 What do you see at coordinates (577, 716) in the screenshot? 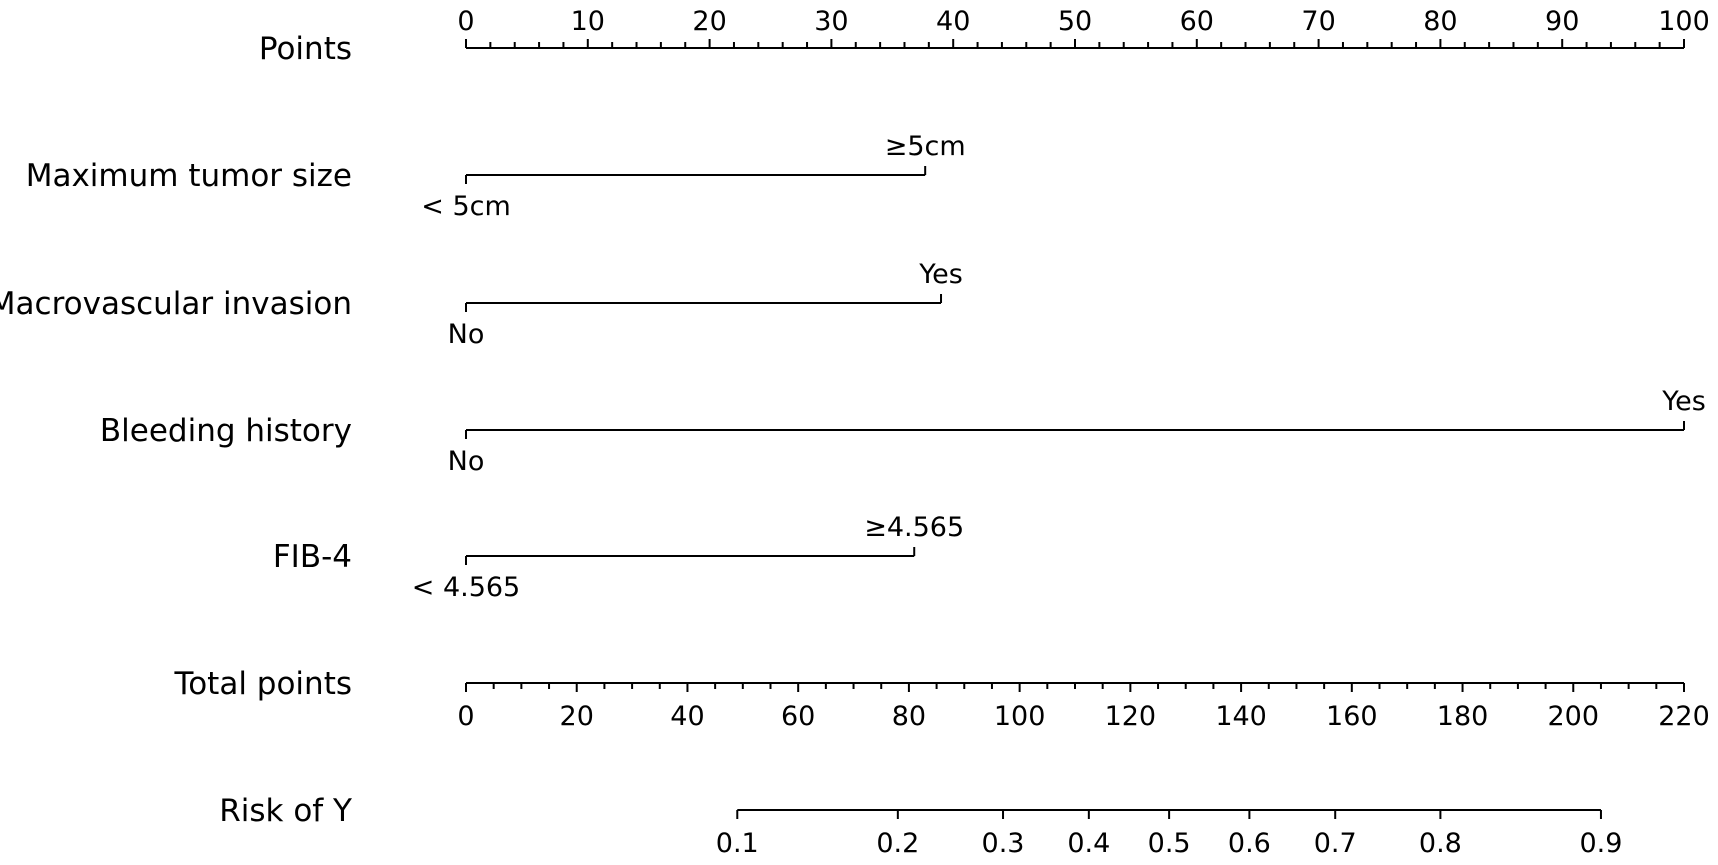
I see `total-tick-label: 20` at bounding box center [577, 716].